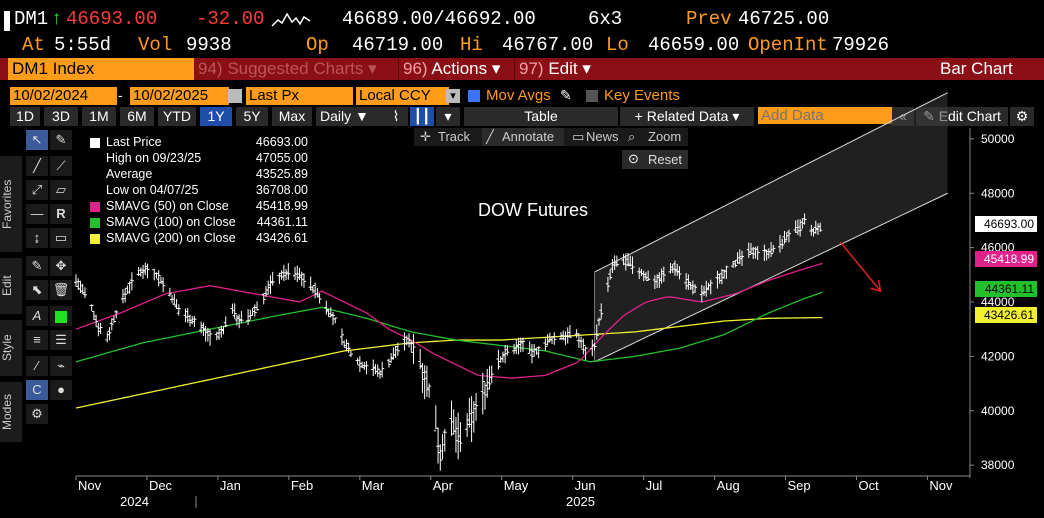 This screenshot has width=1044, height=518. I want to click on legend-row: High on 09/23/25 47055.00, so click(198, 158).